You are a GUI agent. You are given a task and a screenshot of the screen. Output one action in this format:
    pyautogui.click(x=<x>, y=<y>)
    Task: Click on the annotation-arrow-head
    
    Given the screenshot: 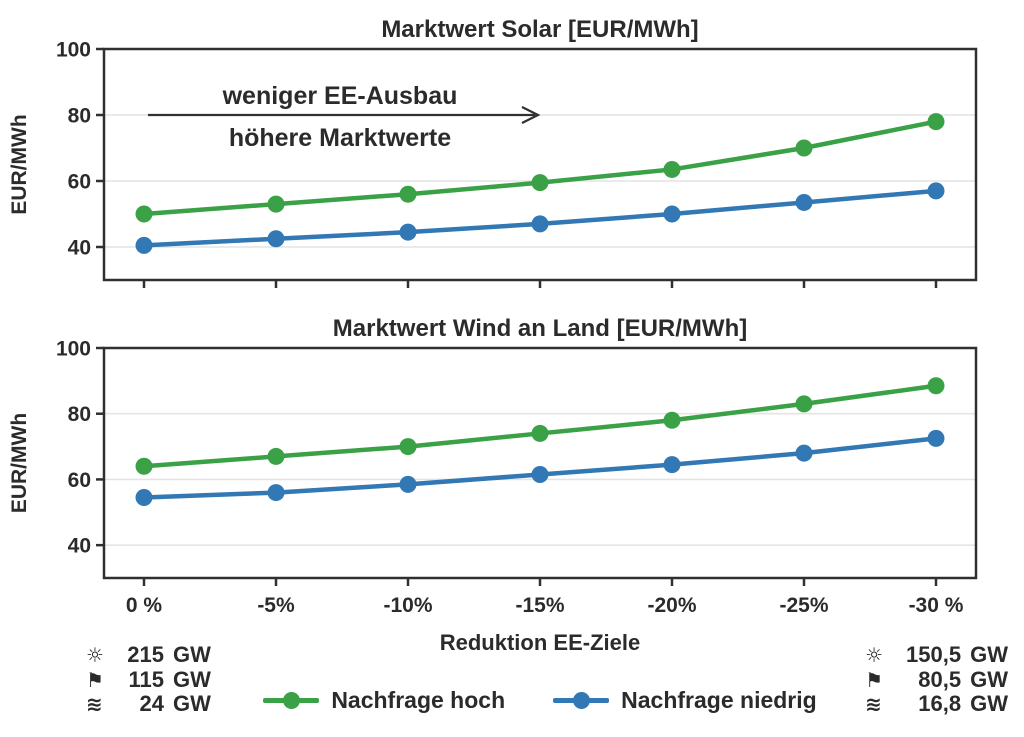 What is the action you would take?
    pyautogui.click(x=531, y=115)
    